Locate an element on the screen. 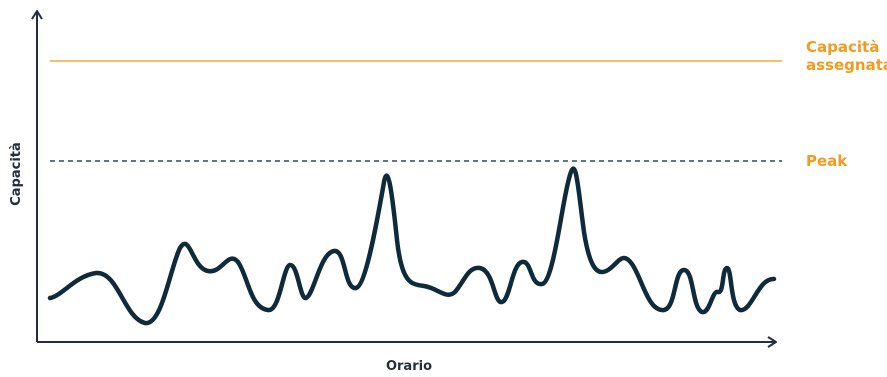  allocated-capacity-label: Capacità assegnata is located at coordinates (846, 56).